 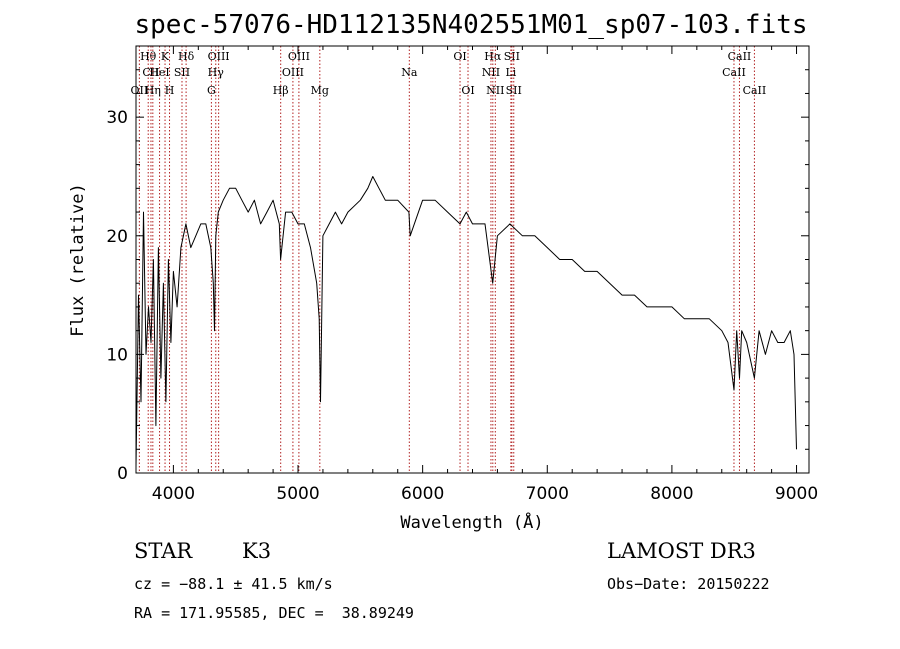 I want to click on line-label: Hβ, so click(x=281, y=90).